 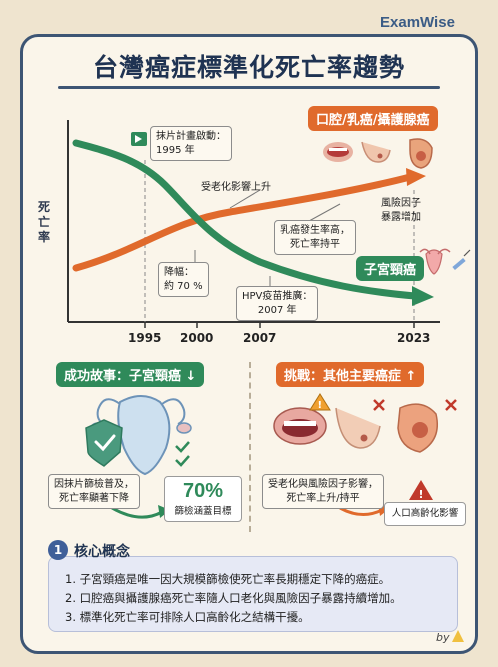 What do you see at coordinates (137, 512) in the screenshot?
I see `success-arrow` at bounding box center [137, 512].